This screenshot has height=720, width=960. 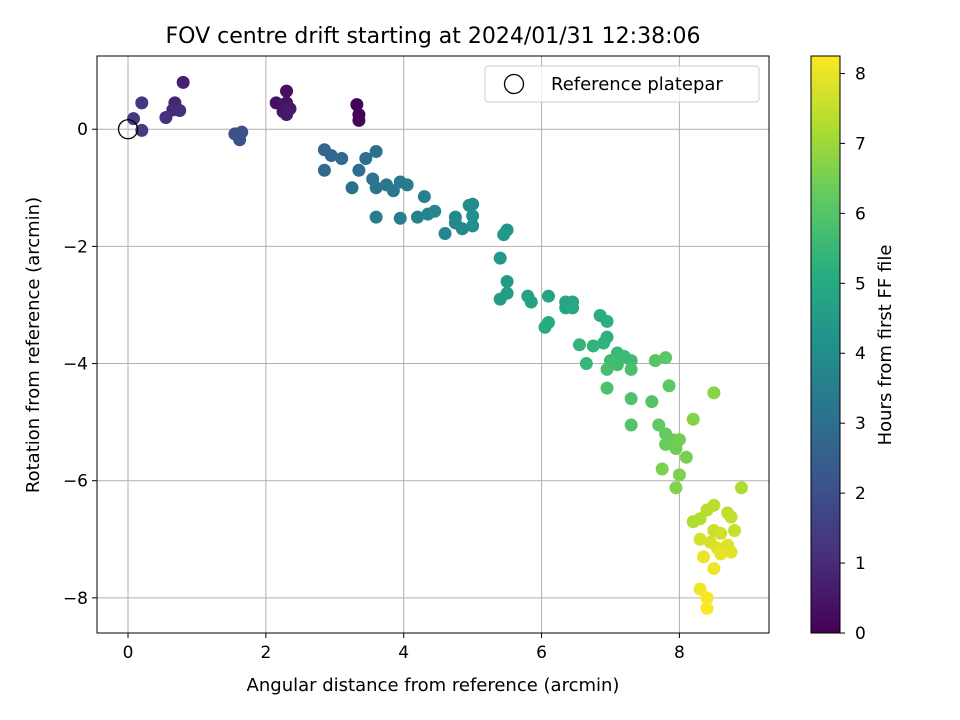 What do you see at coordinates (128, 653) in the screenshot?
I see `x-tick-label: 0` at bounding box center [128, 653].